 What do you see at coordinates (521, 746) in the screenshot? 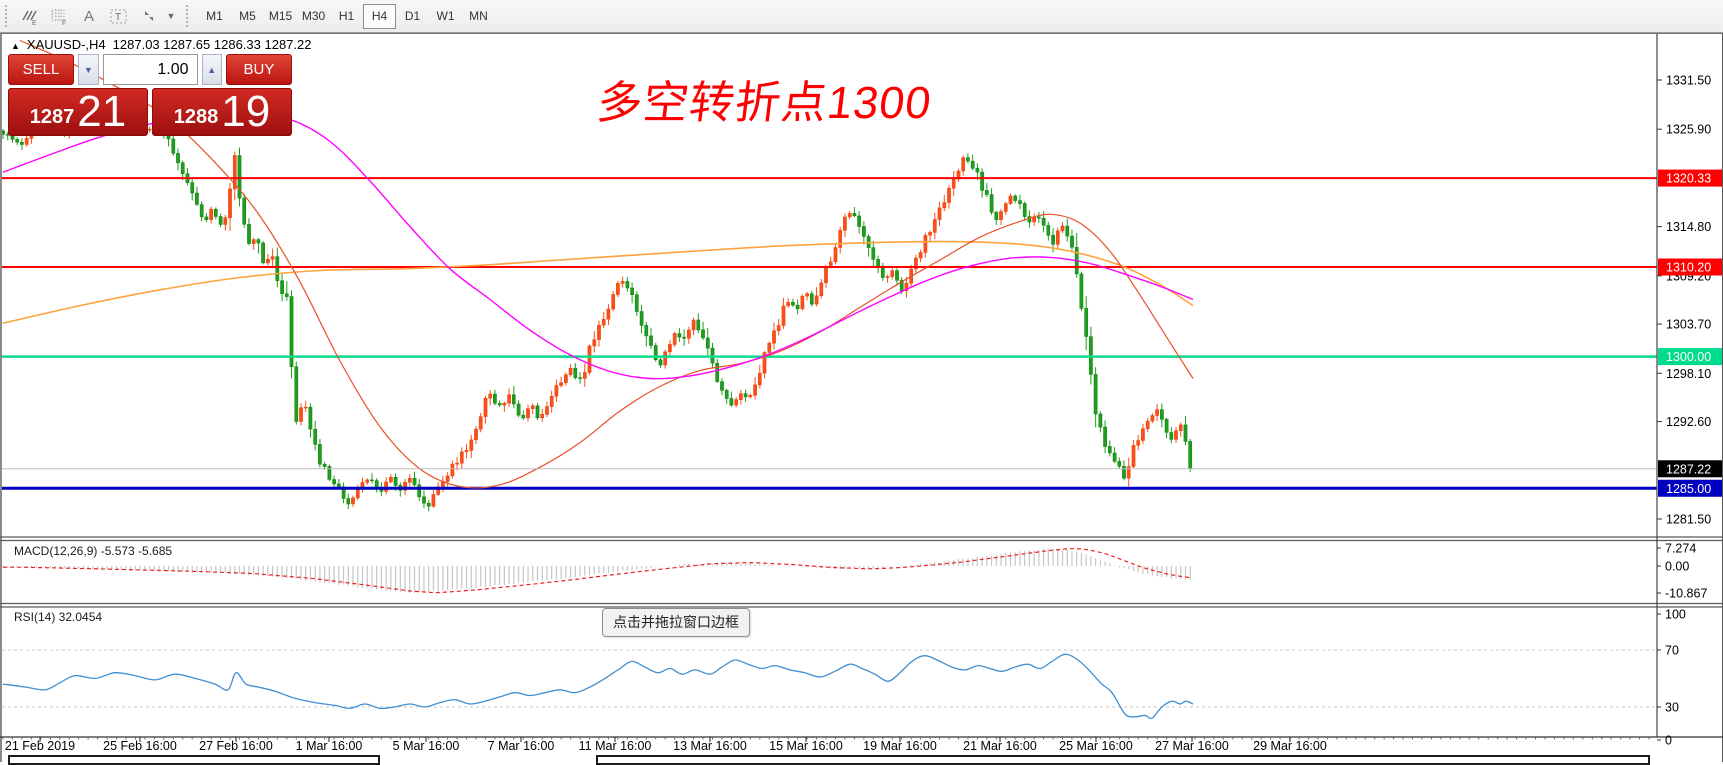
I see `x-axis-label: 7 Mar 16:00` at bounding box center [521, 746].